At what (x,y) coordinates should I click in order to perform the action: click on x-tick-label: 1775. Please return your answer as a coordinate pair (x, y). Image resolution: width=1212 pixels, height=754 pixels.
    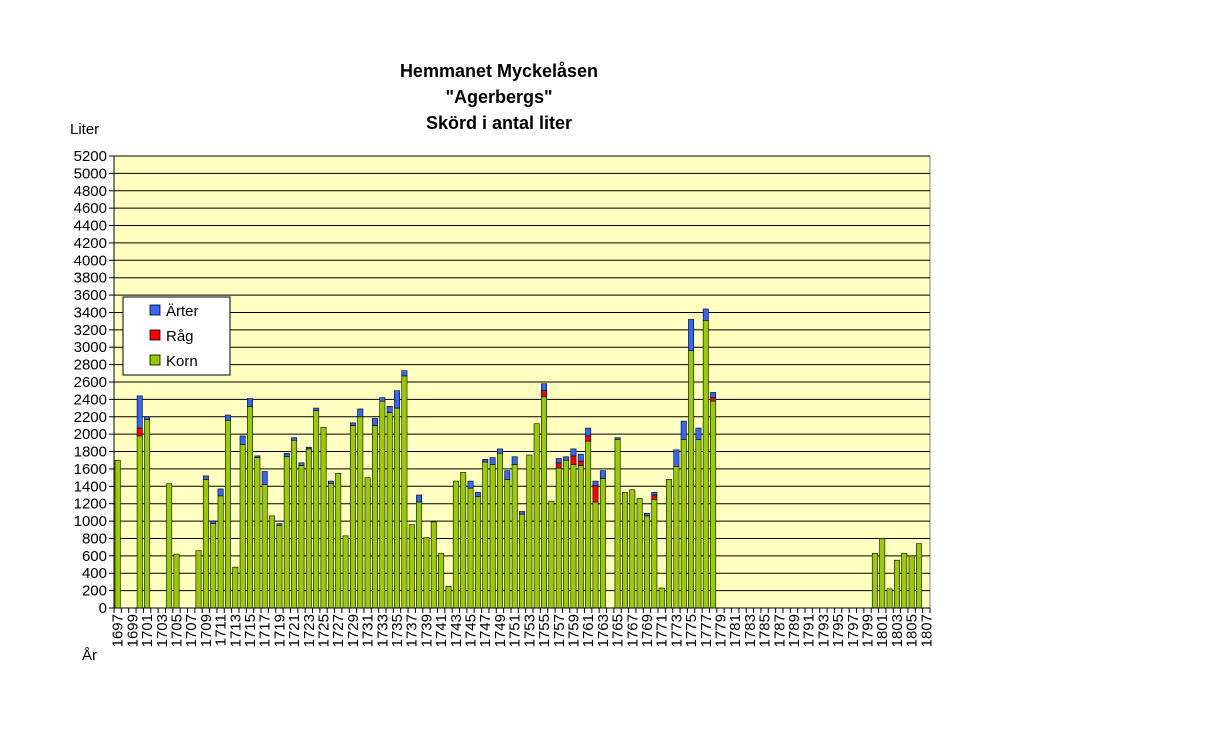
    Looking at the image, I should click on (691, 630).